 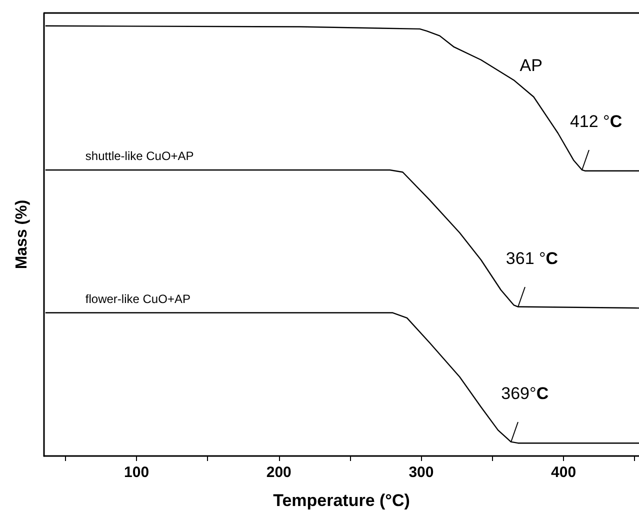 I want to click on y-axis-title: Mass (%), so click(x=22, y=235).